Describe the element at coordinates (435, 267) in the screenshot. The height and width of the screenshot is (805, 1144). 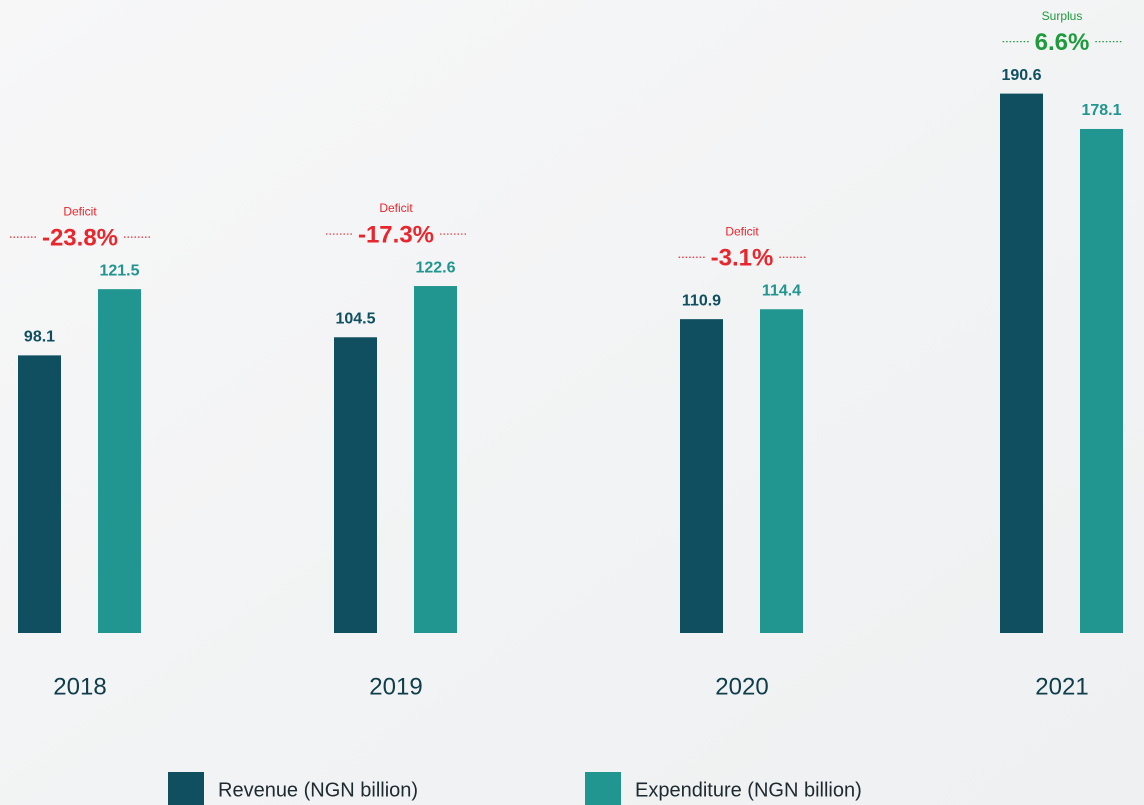
I see `value-label: 122.6` at that location.